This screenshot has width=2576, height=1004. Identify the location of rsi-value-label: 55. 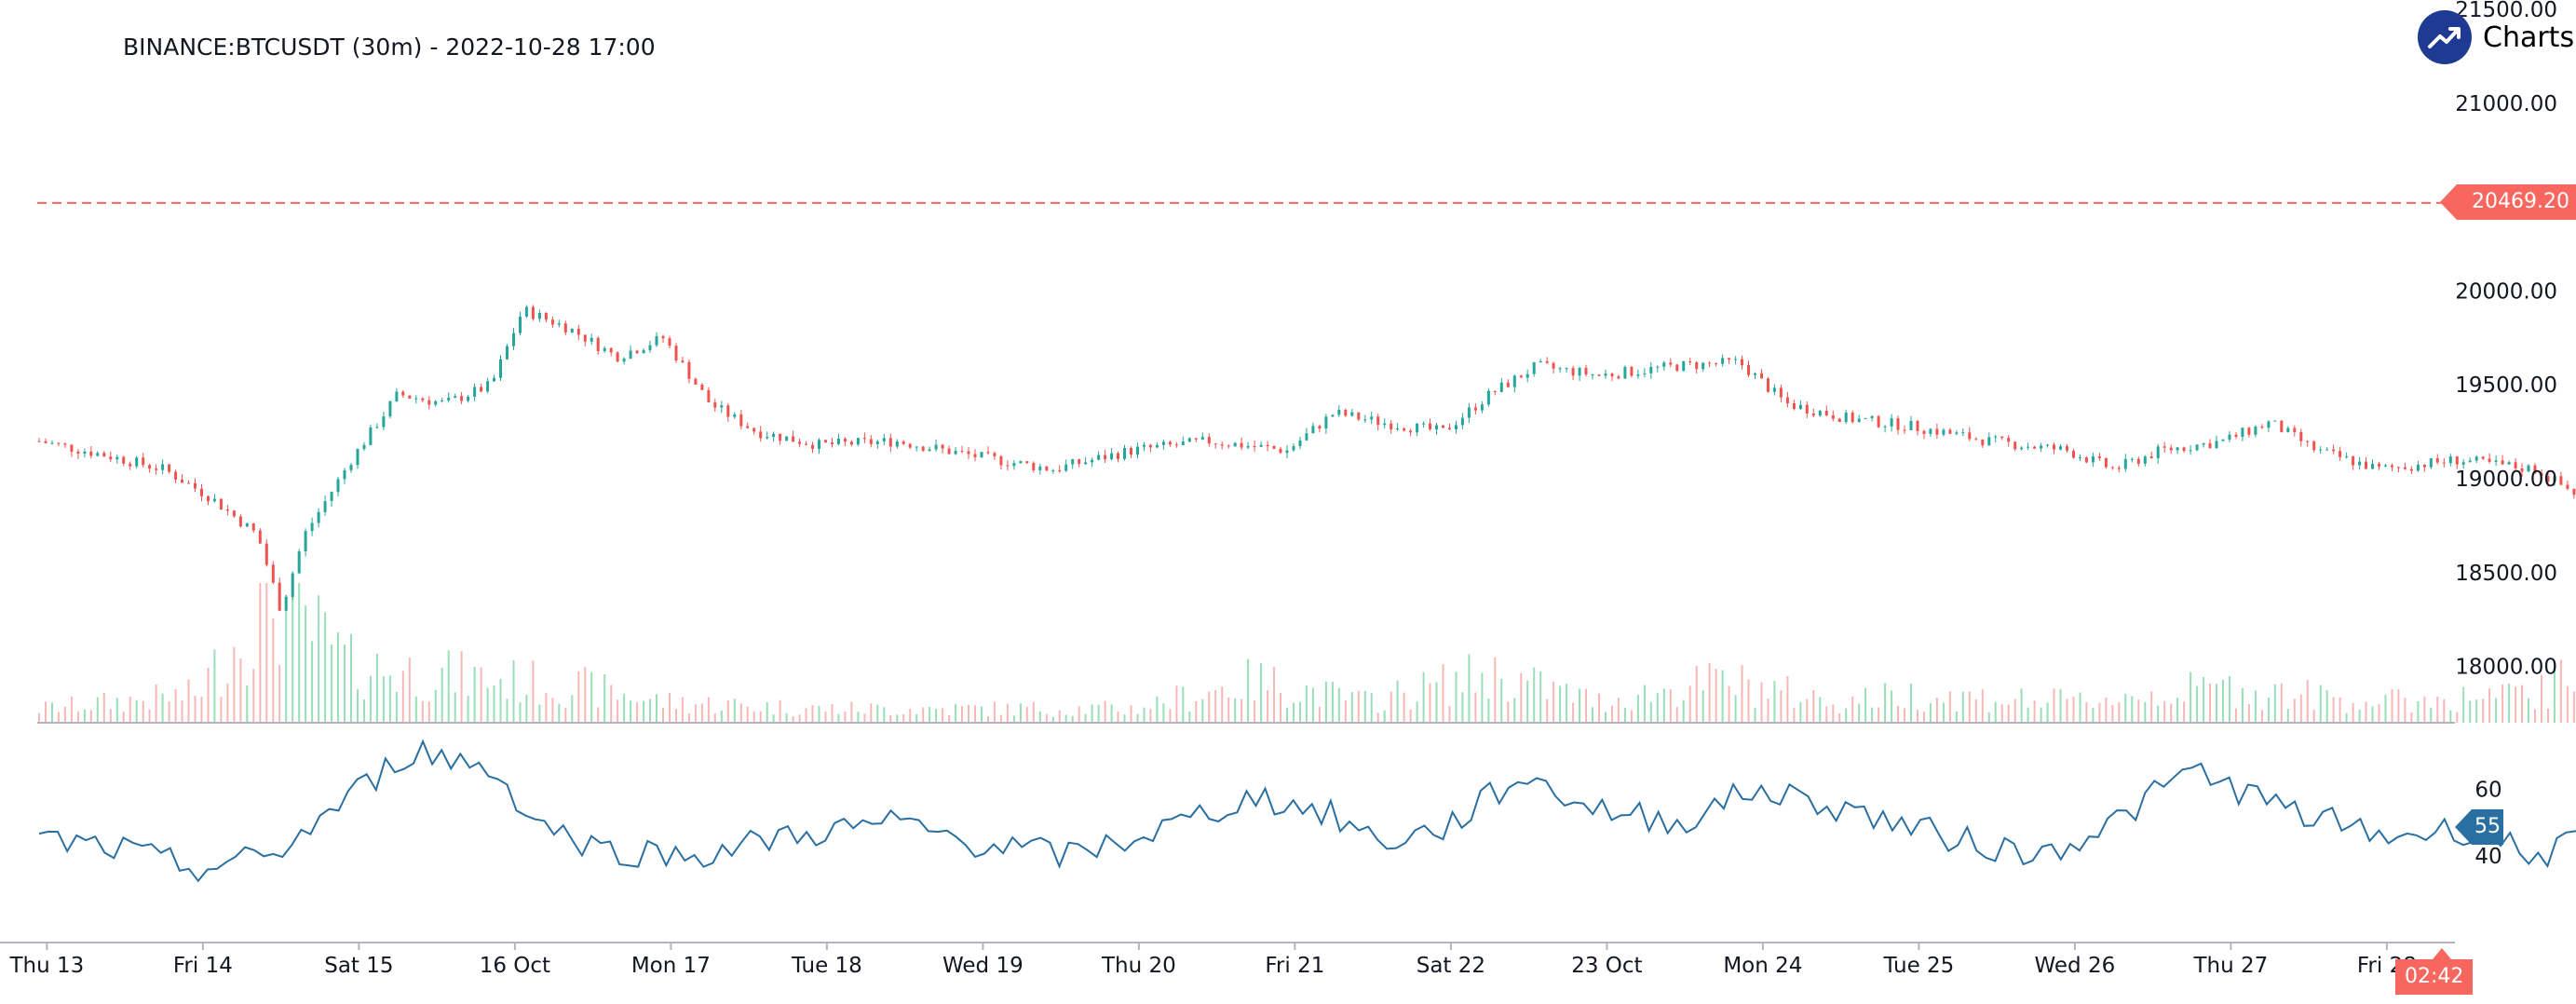
(2479, 827).